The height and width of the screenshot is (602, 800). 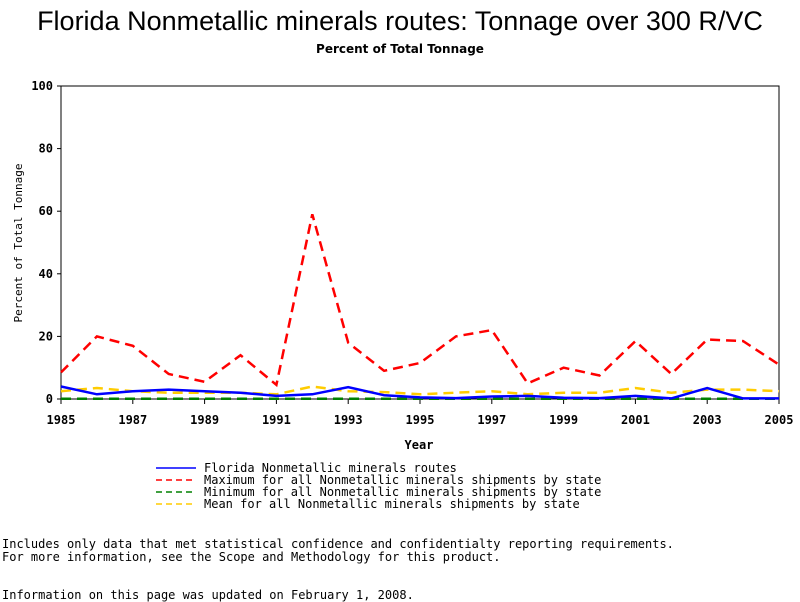 What do you see at coordinates (46, 211) in the screenshot?
I see `y-tick-label: 60` at bounding box center [46, 211].